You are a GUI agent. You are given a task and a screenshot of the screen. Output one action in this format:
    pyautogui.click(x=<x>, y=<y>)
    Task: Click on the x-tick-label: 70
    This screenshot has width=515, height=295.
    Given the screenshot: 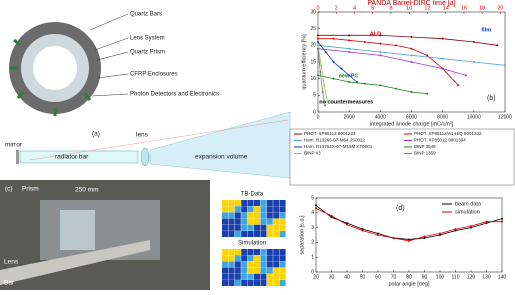 What is the action you would take?
    pyautogui.click(x=394, y=277)
    